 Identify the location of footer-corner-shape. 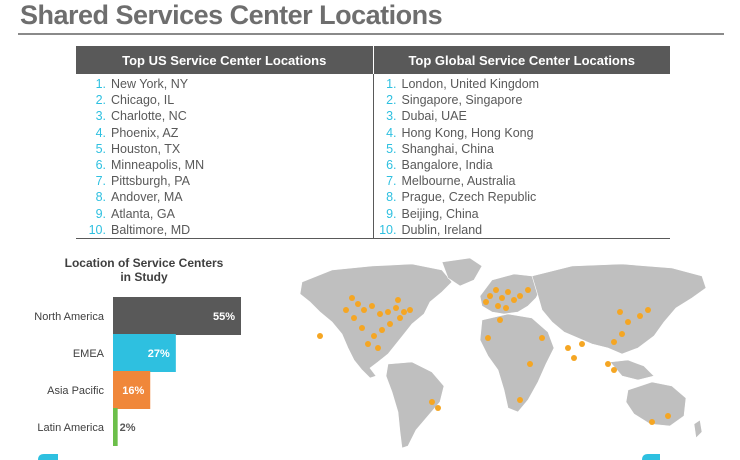
(651, 457).